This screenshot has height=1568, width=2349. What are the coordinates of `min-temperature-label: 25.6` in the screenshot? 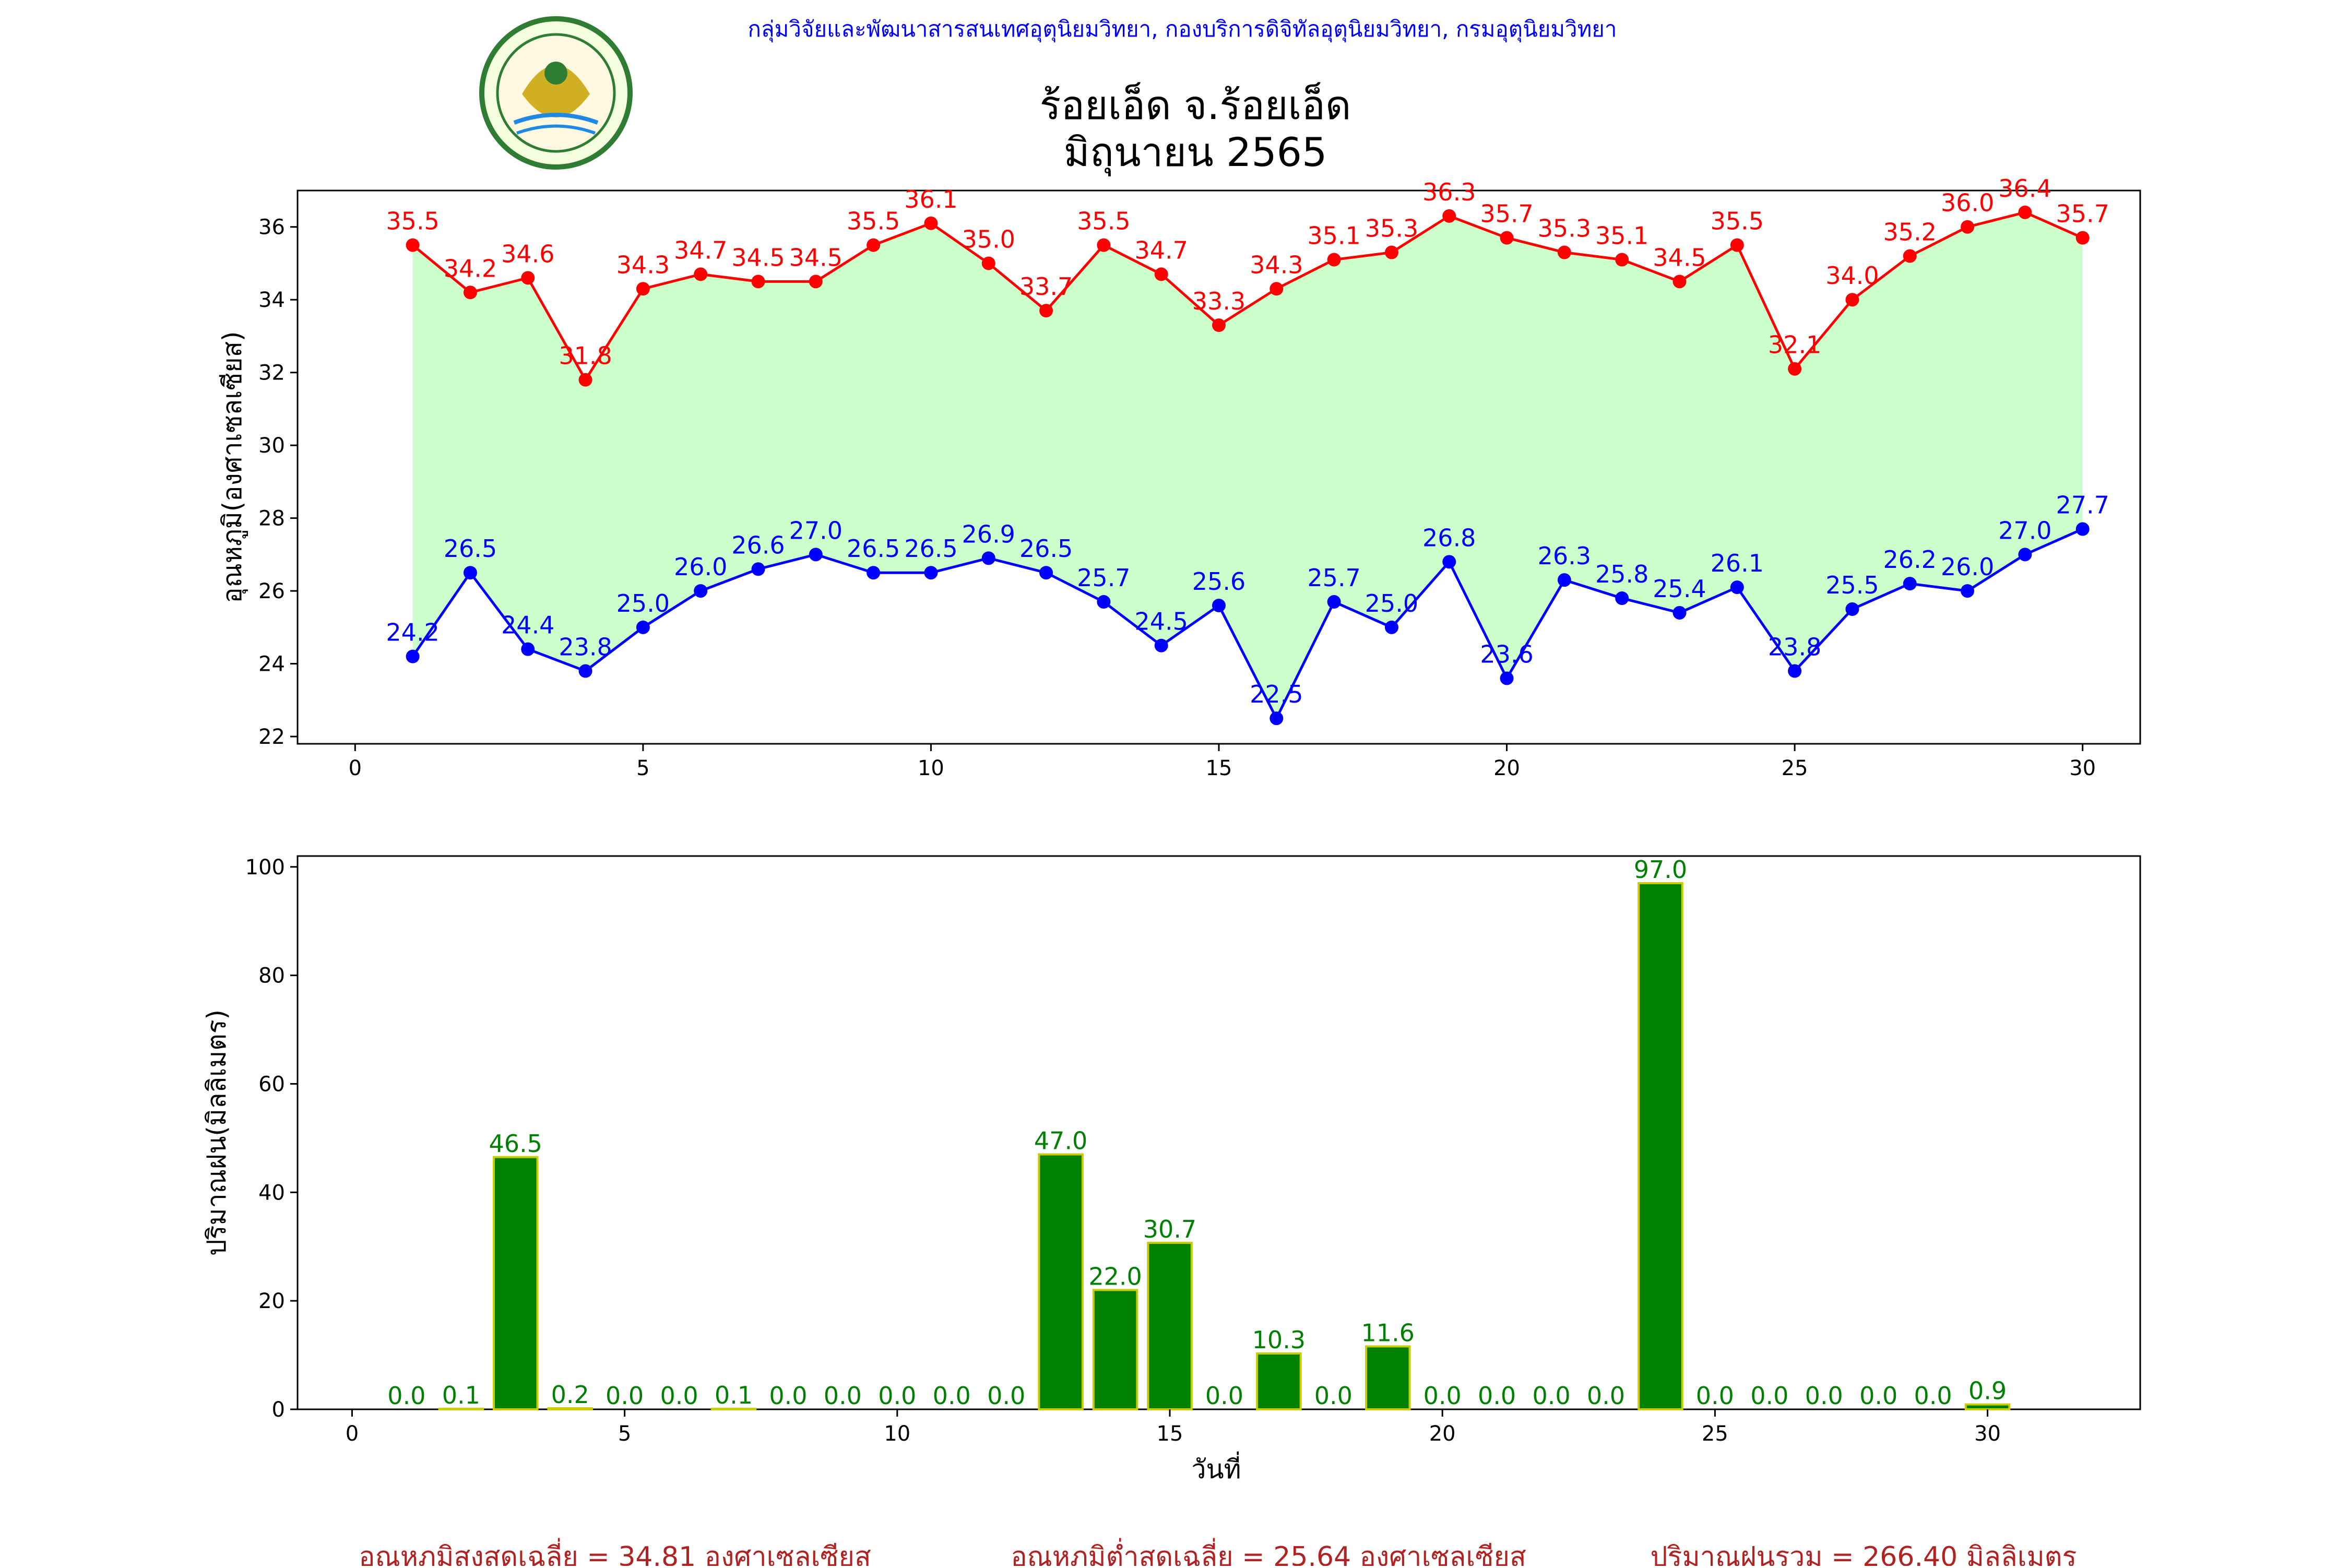 It's located at (1218, 581).